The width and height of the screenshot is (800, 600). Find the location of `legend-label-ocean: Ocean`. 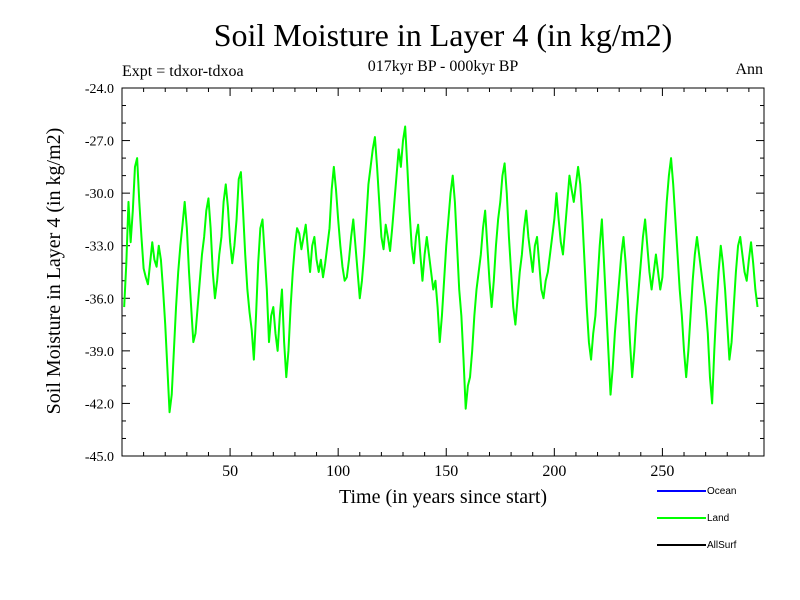

legend-label-ocean: Ocean is located at coordinates (721, 491).